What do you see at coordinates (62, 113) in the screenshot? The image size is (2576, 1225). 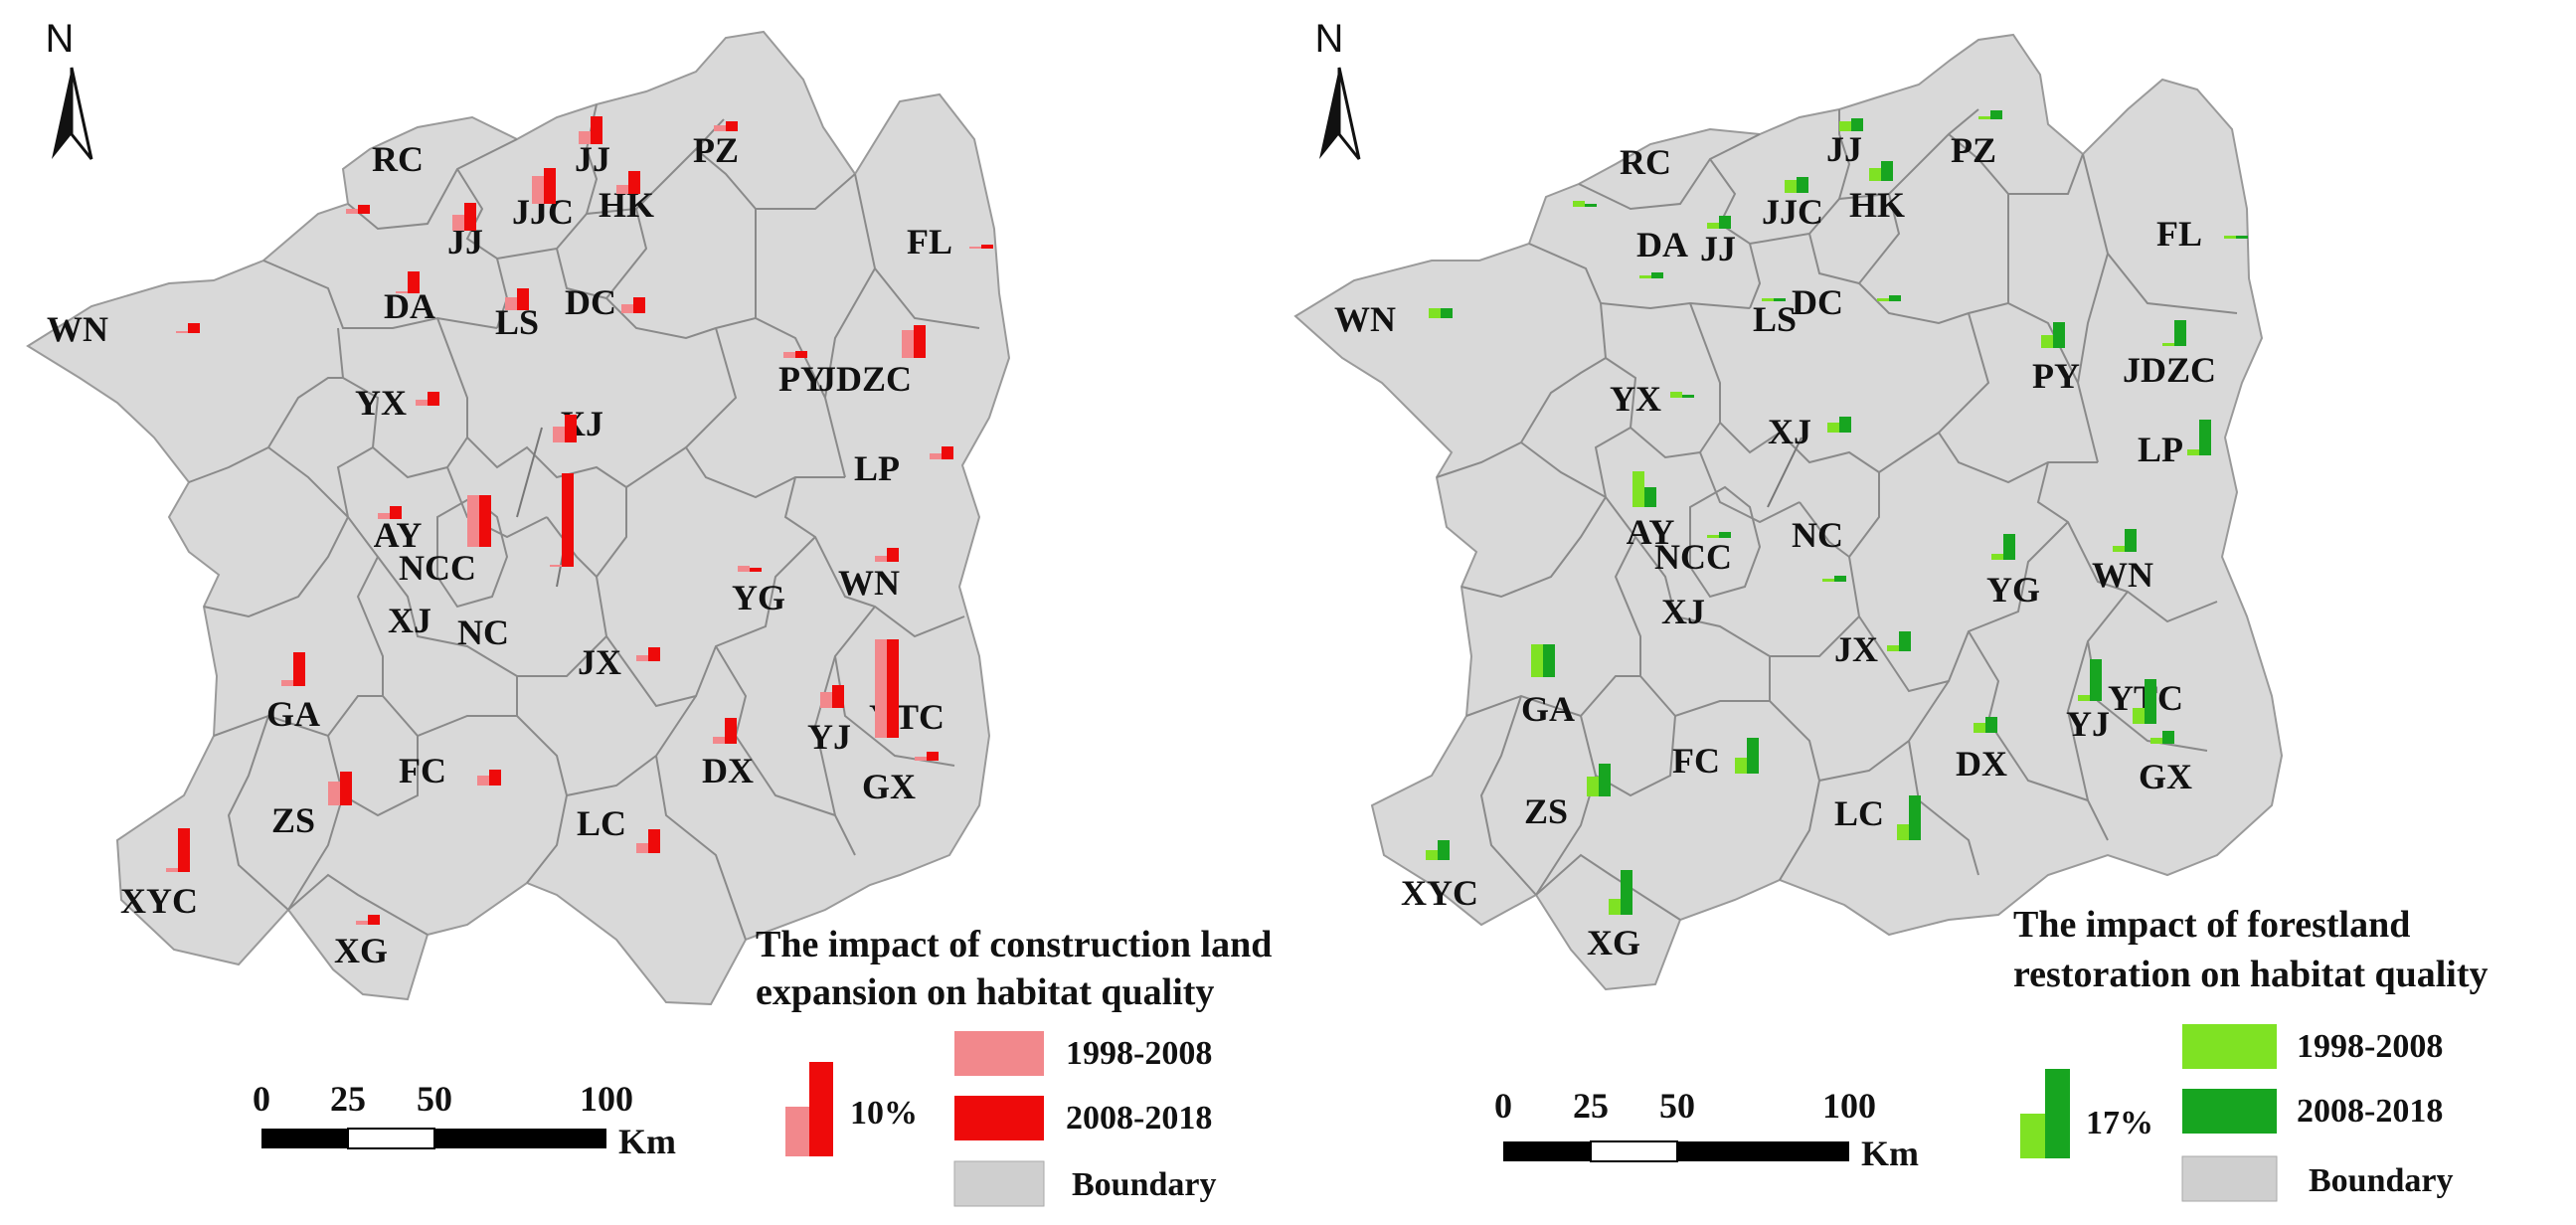 I see `north-arrow-left-half` at bounding box center [62, 113].